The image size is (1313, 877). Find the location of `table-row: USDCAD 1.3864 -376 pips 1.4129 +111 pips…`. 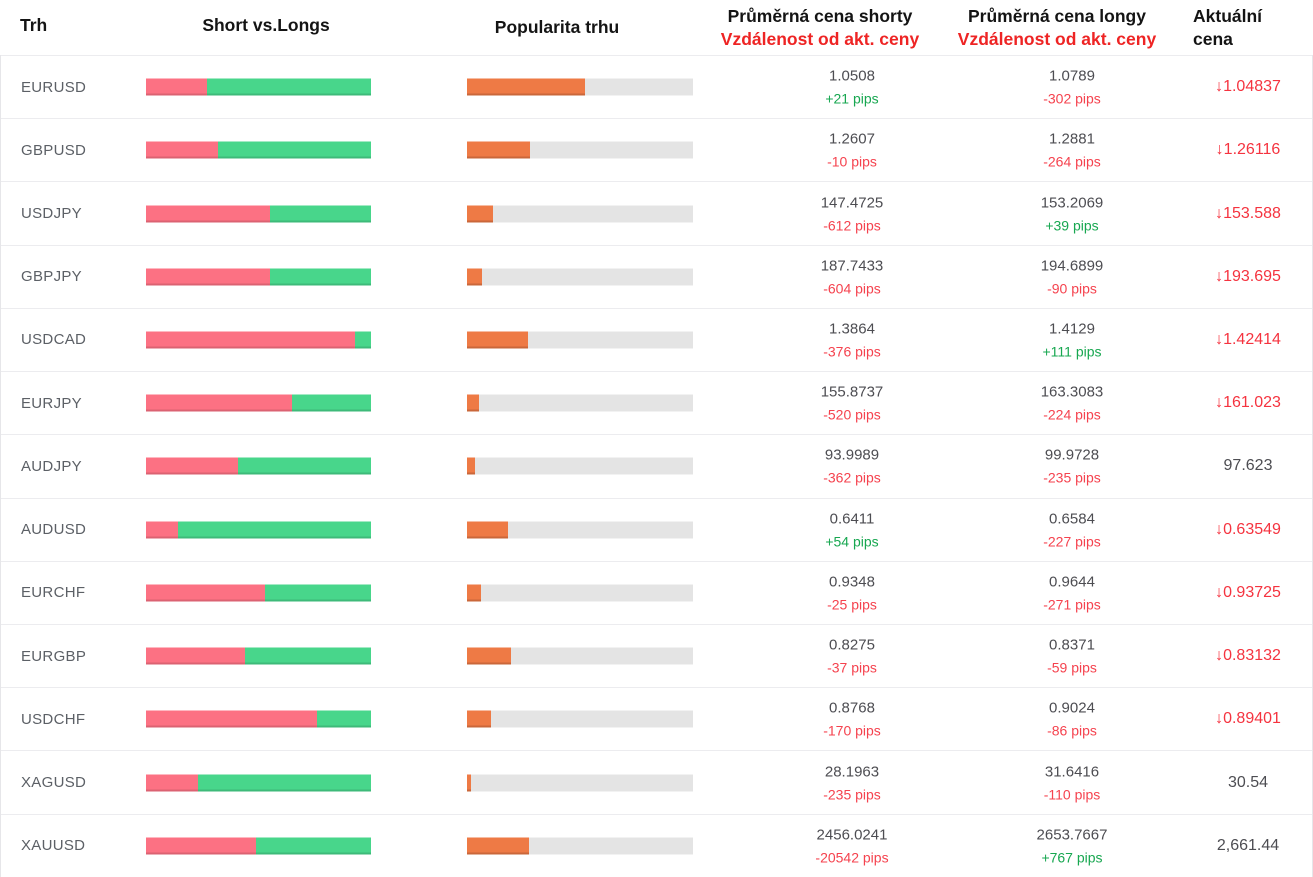

table-row: USDCAD 1.3864 -376 pips 1.4129 +111 pips… is located at coordinates (656, 339).